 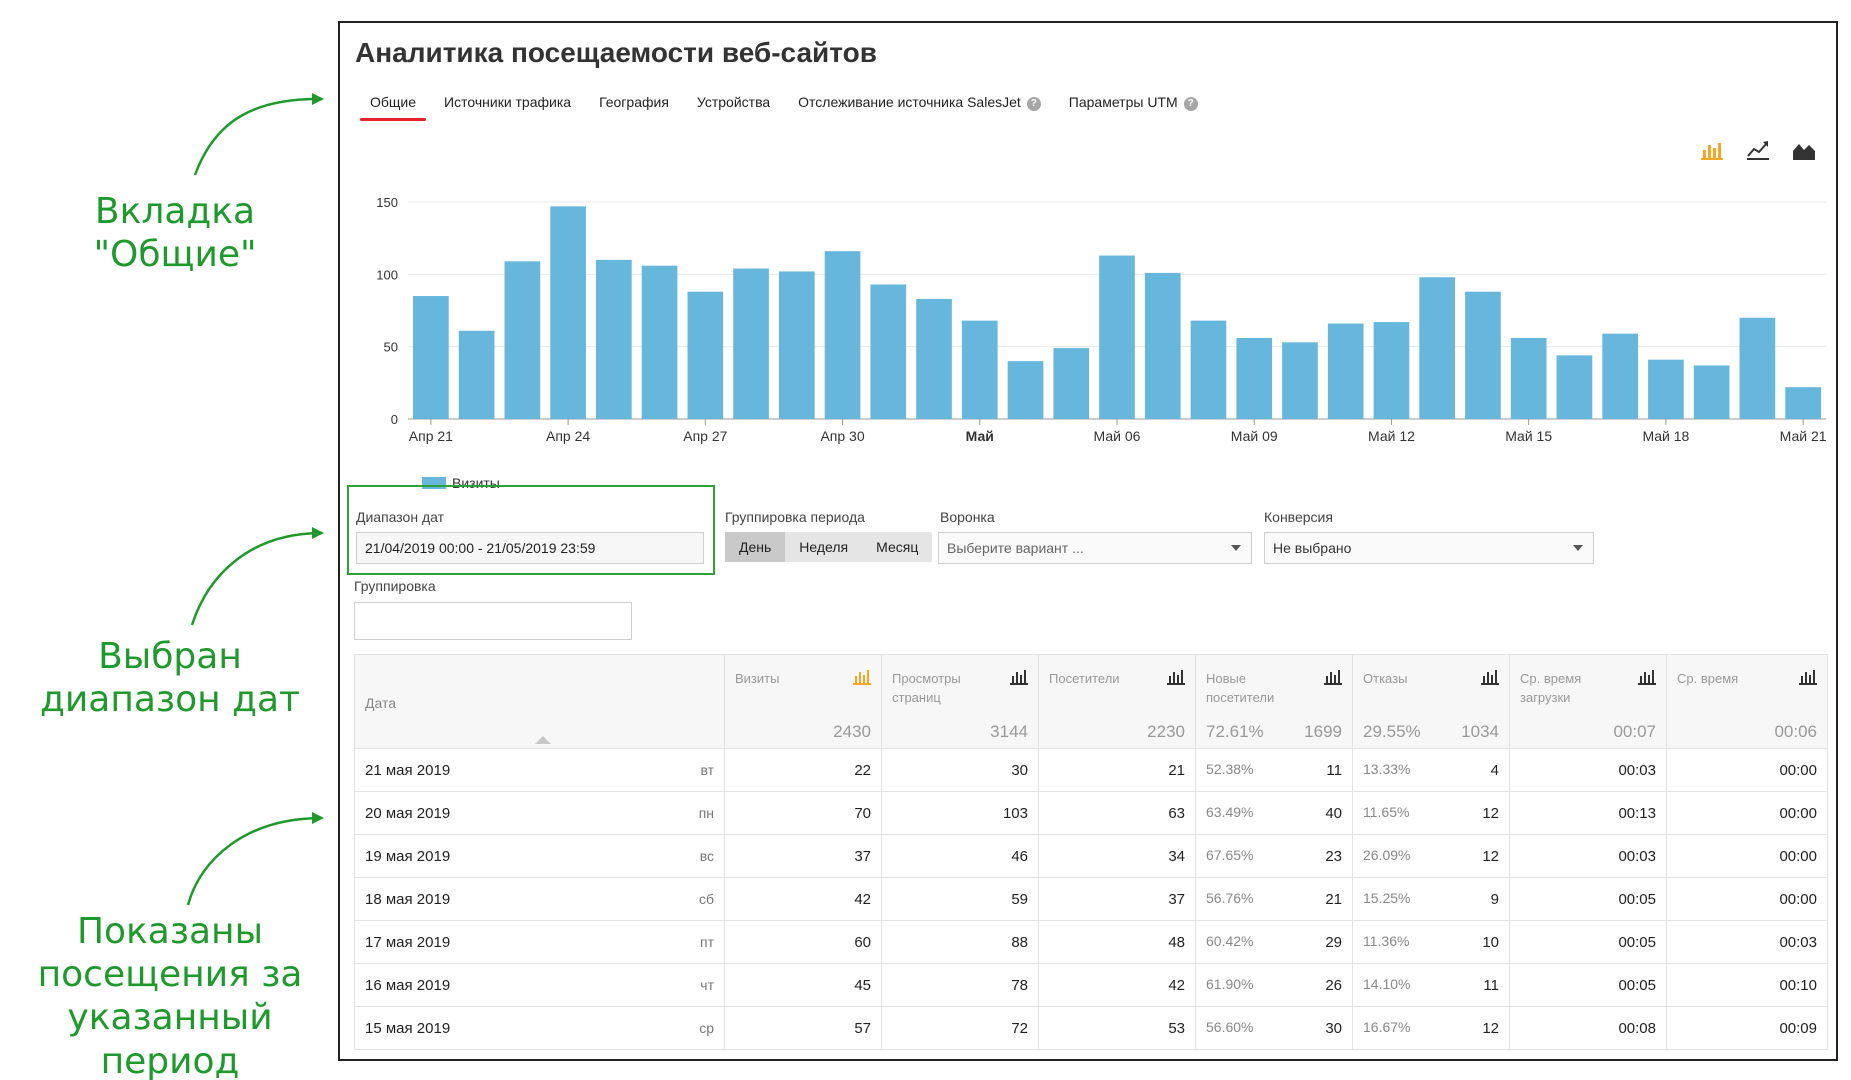 What do you see at coordinates (493, 621) in the screenshot?
I see `grouping-input` at bounding box center [493, 621].